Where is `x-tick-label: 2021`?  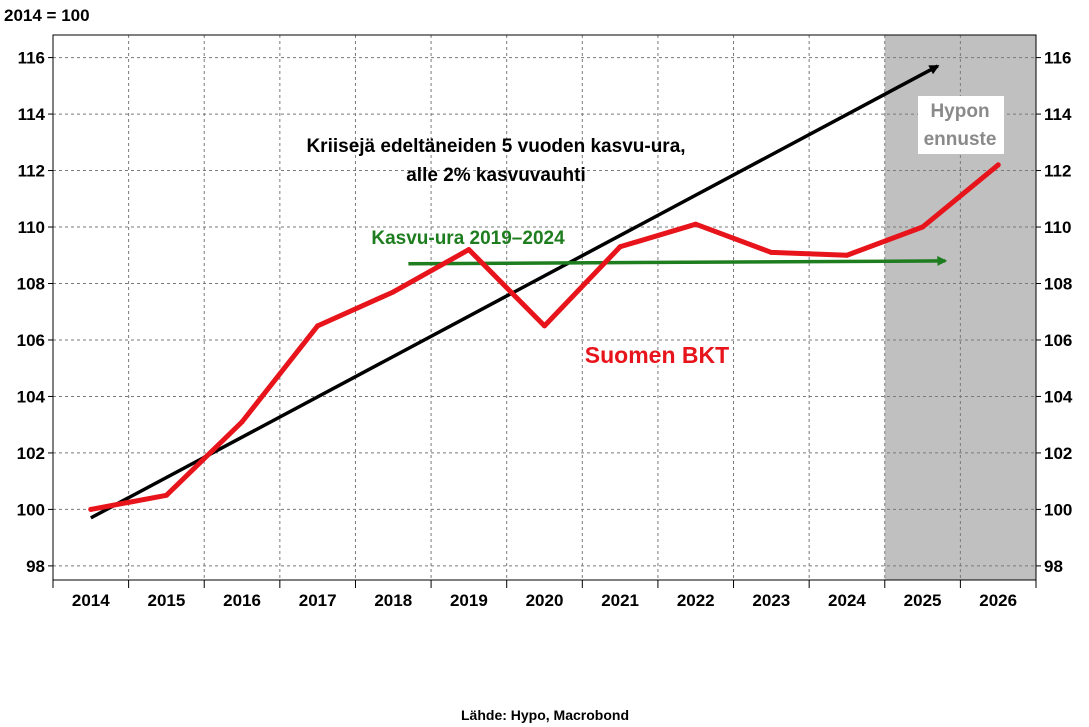
x-tick-label: 2021 is located at coordinates (620, 600).